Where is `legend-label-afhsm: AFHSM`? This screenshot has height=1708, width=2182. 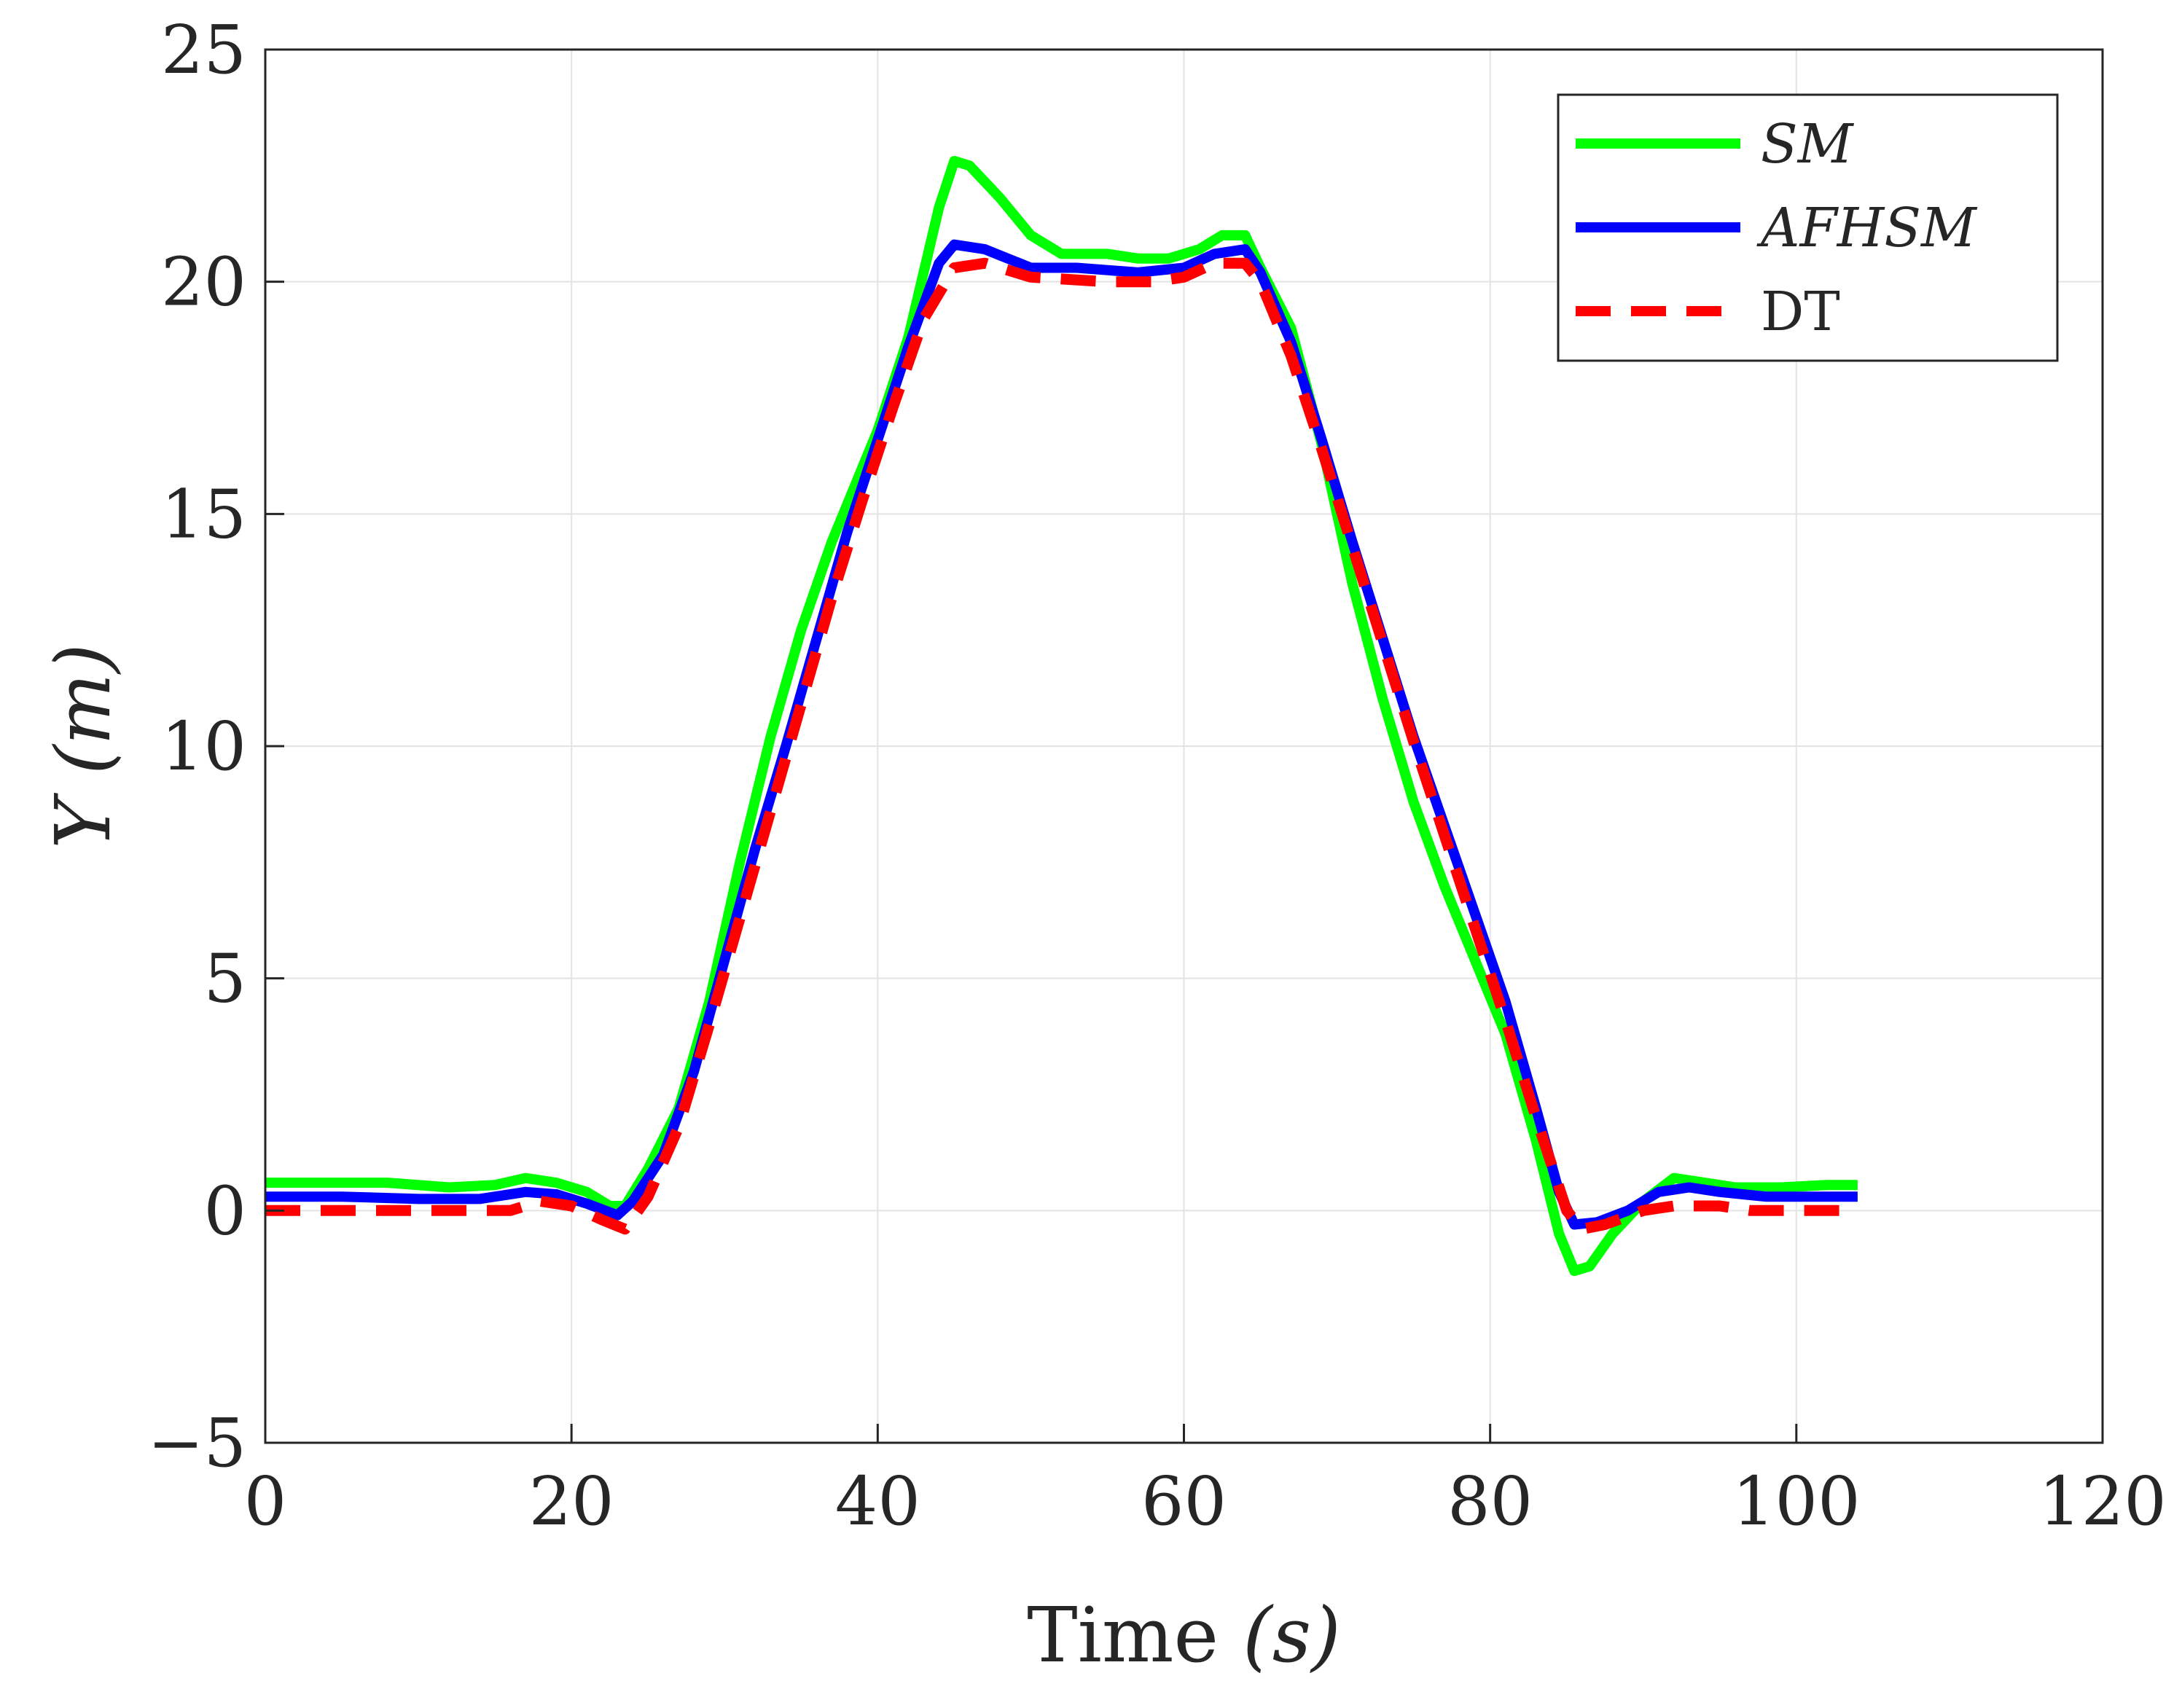 legend-label-afhsm: AFHSM is located at coordinates (1867, 228).